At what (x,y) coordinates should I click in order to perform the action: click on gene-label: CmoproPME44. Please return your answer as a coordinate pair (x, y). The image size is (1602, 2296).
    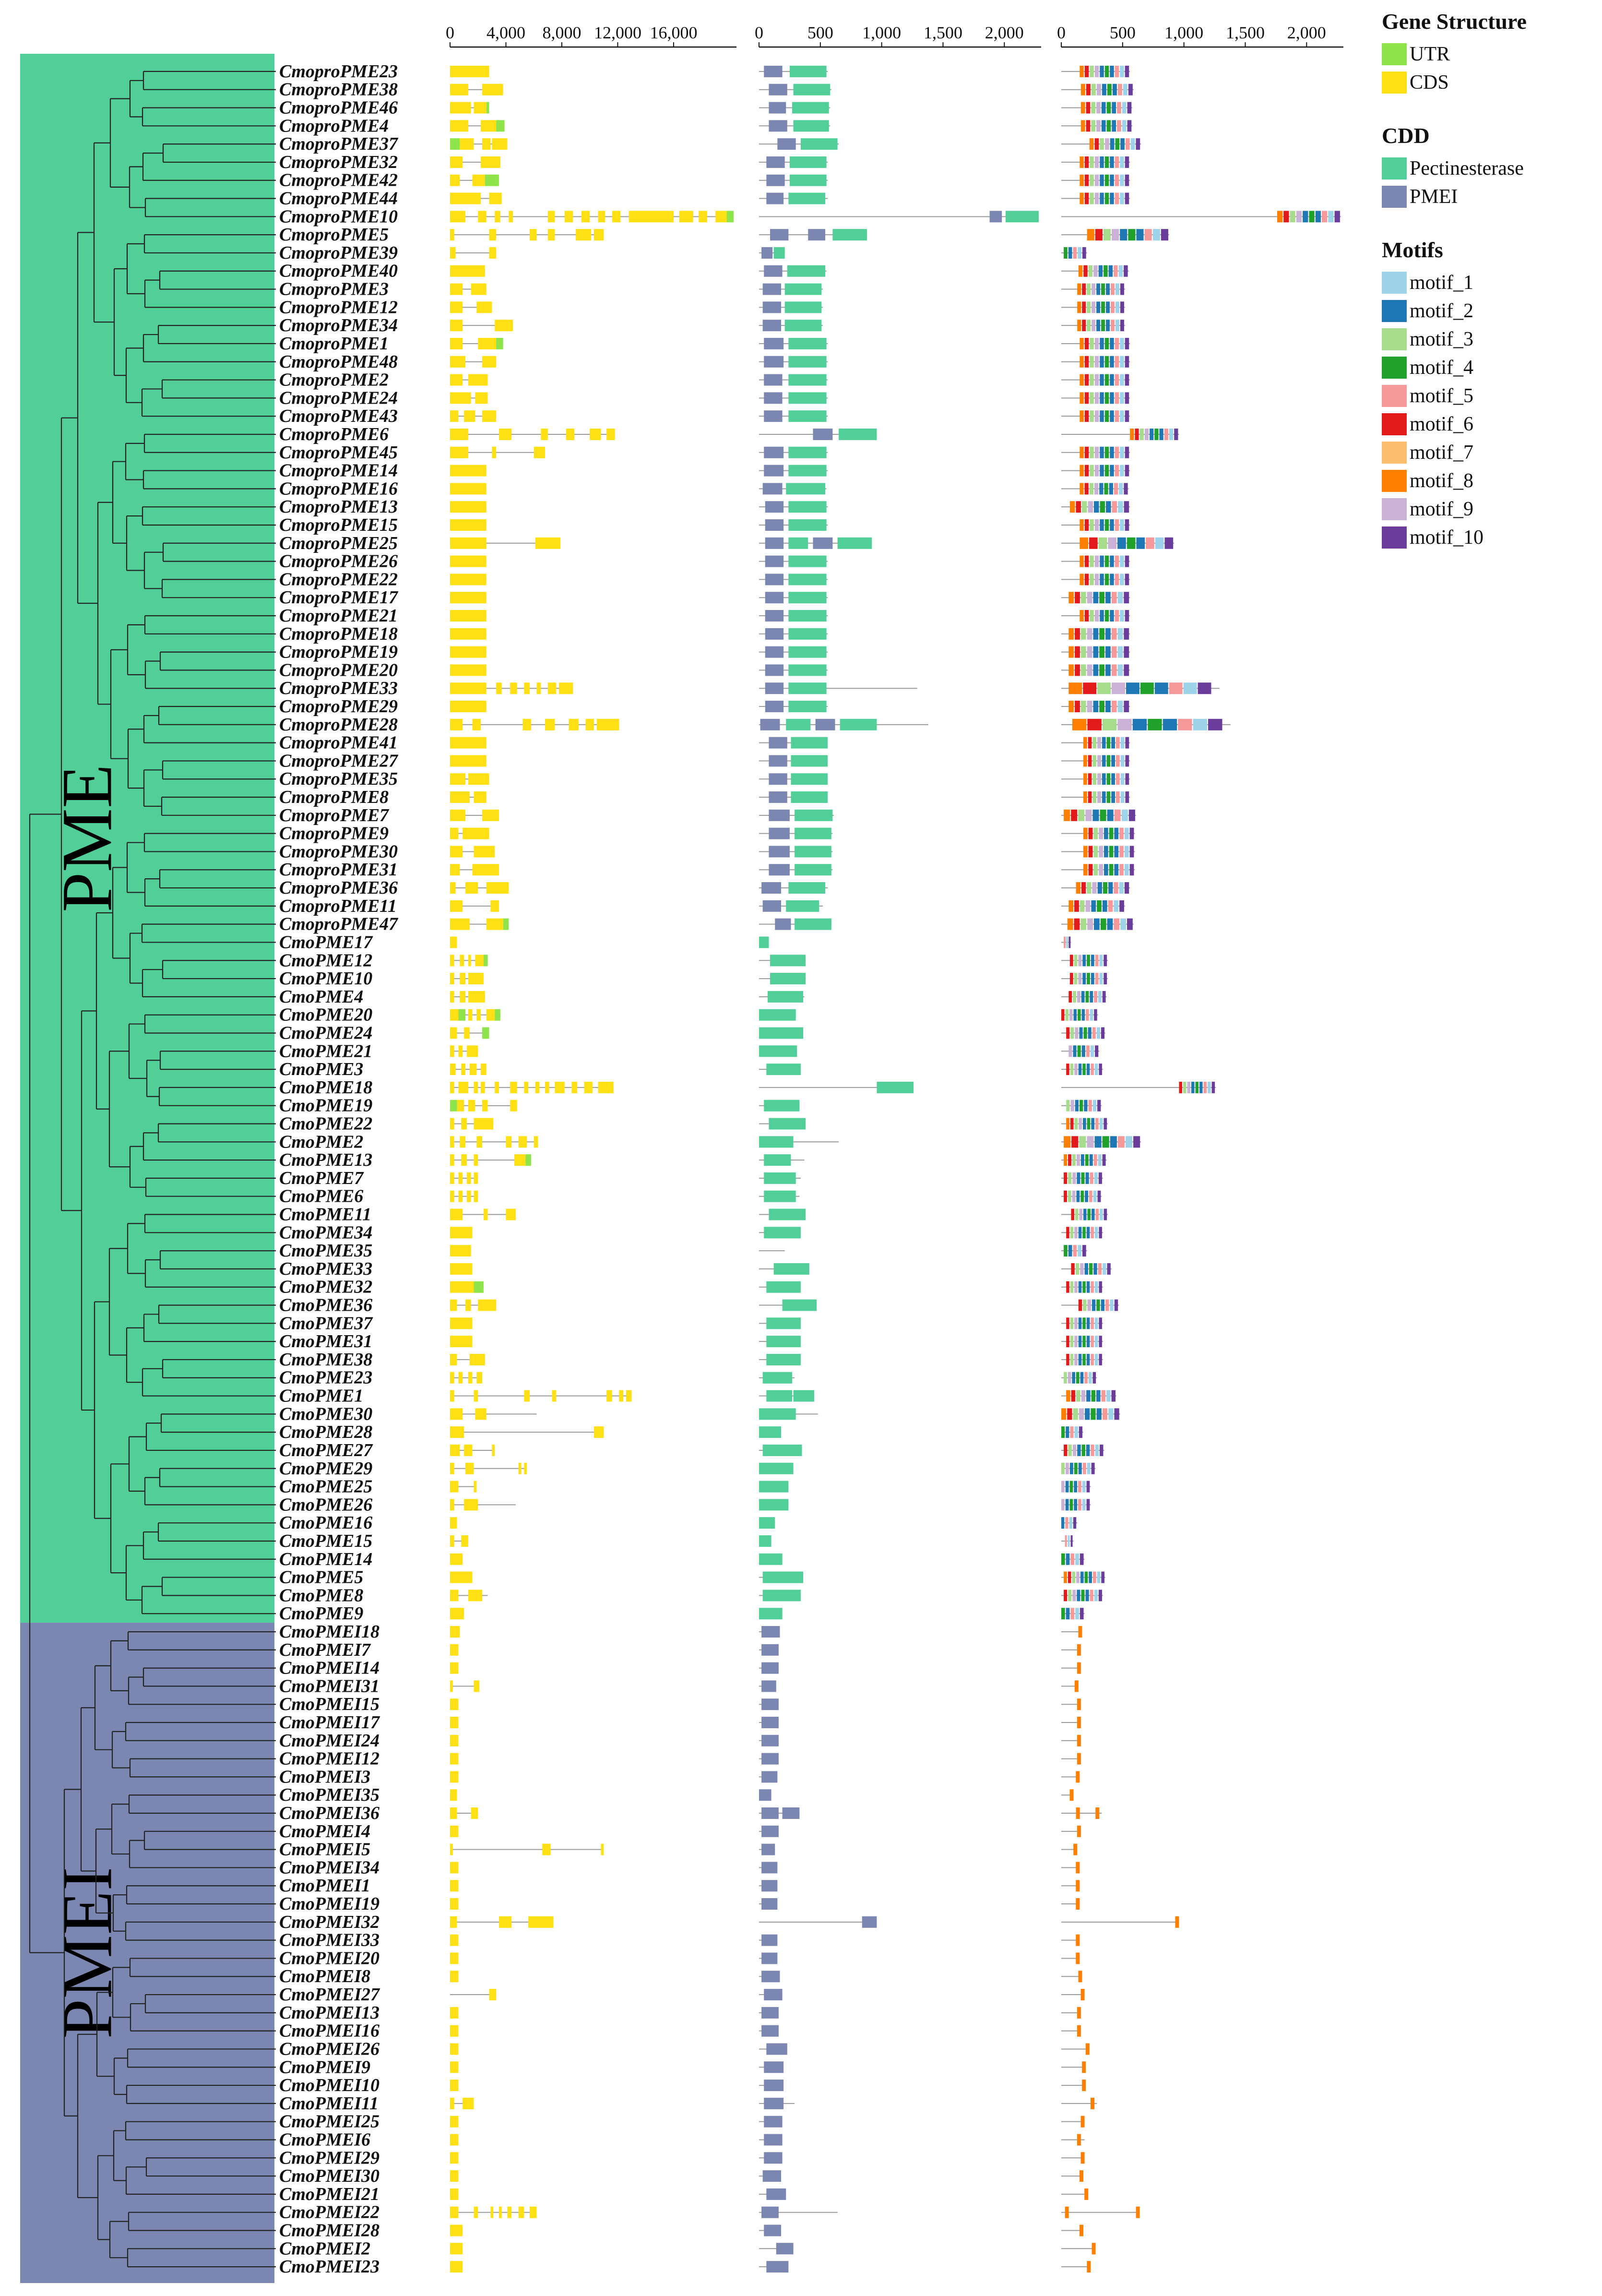
    Looking at the image, I should click on (338, 199).